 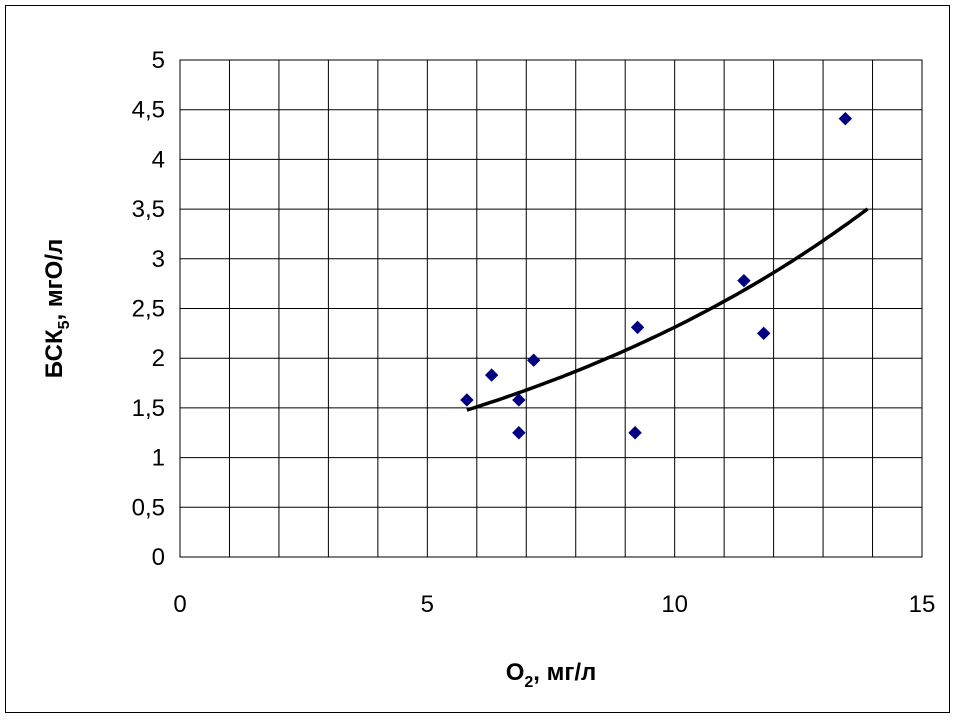 I want to click on y-tick-label: 3,5, so click(x=148, y=209).